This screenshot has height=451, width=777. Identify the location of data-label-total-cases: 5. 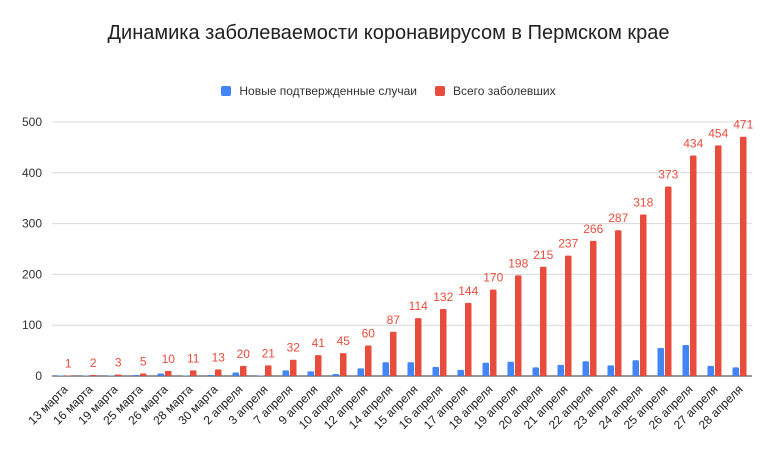
(143, 361).